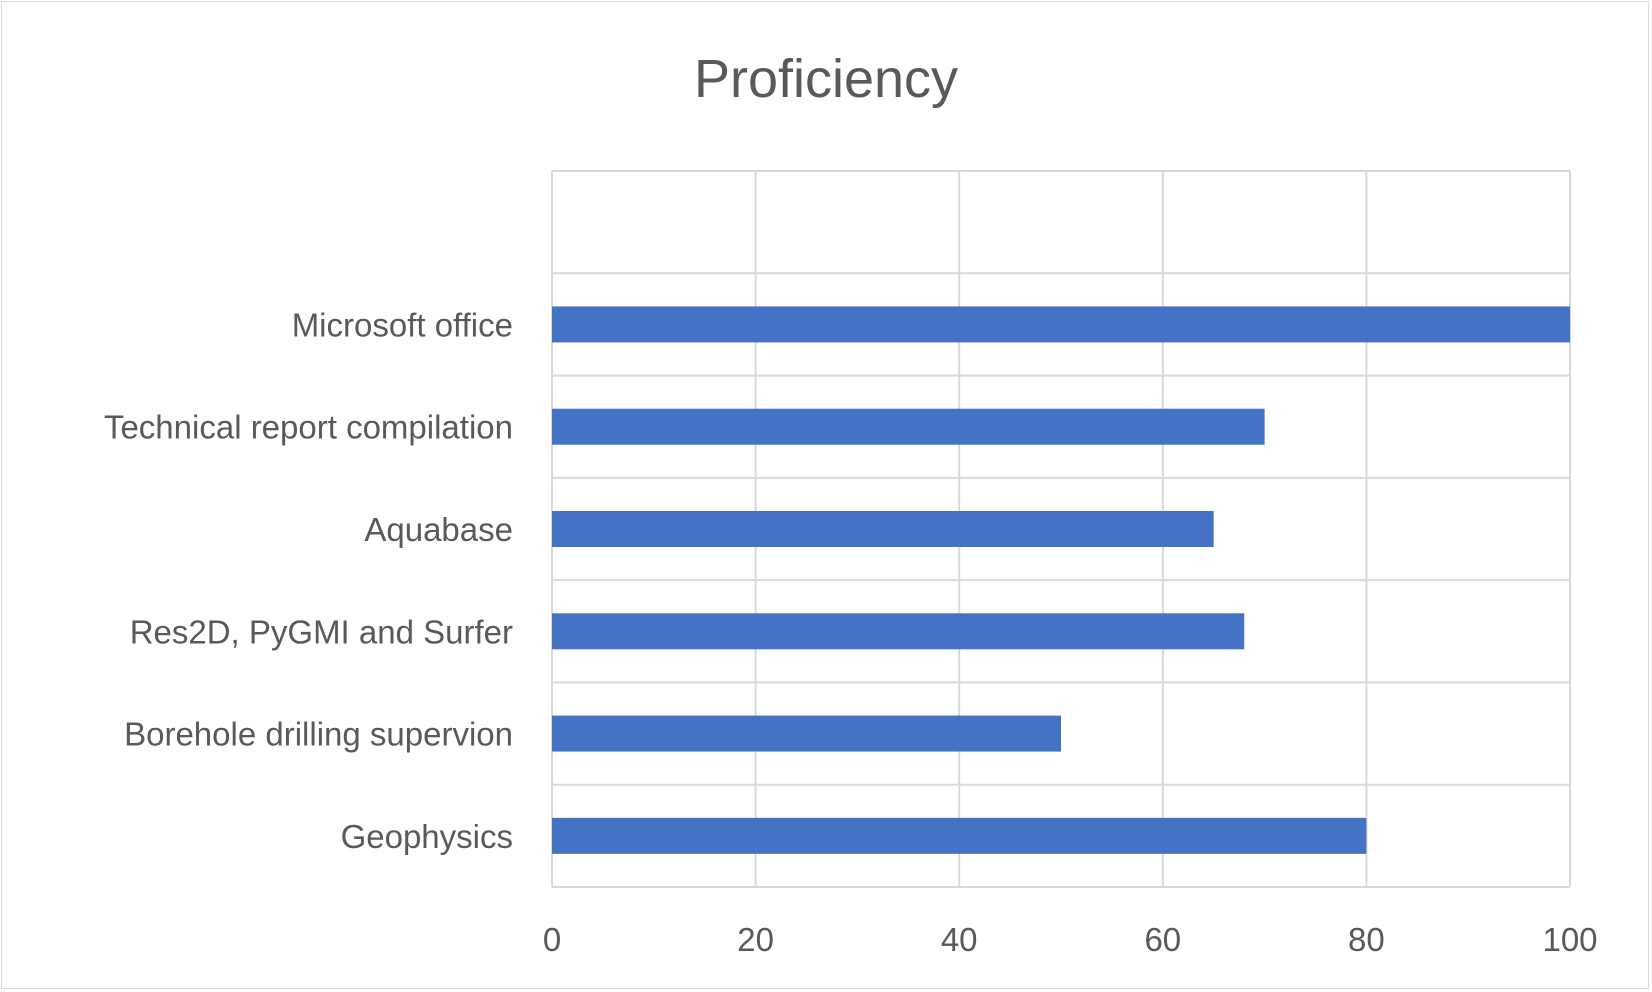  Describe the element at coordinates (318, 734) in the screenshot. I see `category-label: Borehole drilling supervion` at that location.